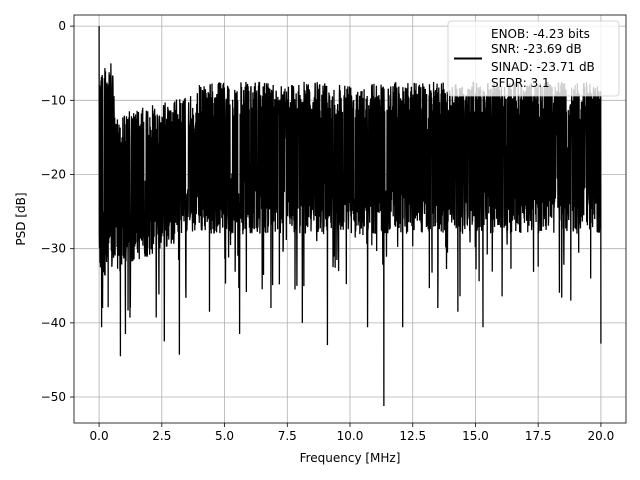 Image resolution: width=640 pixels, height=480 pixels. I want to click on x-axis: 0.0 2.5 5.0 7.5 10.0 12.5 15.0 17.5 20.0, so click(352, 433).